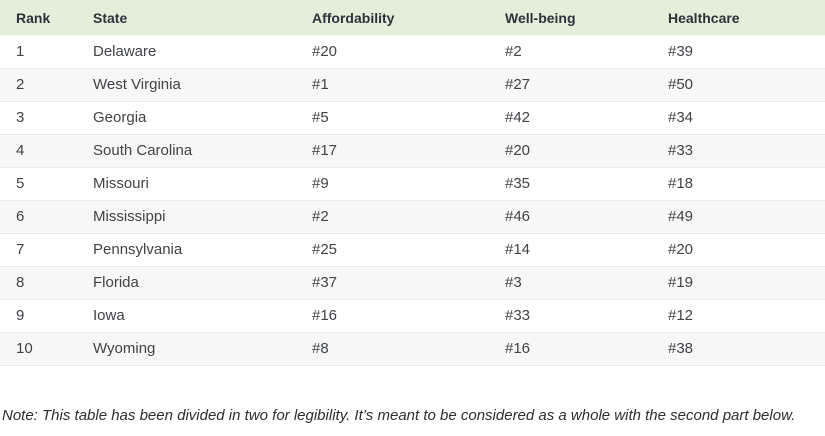 The height and width of the screenshot is (436, 825). I want to click on cell-rank: 6, so click(38, 217).